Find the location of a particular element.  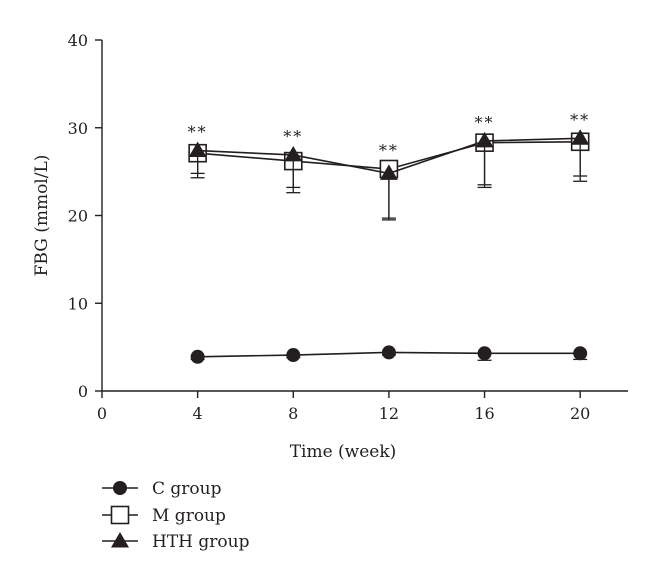

legend-label-m-group: M group is located at coordinates (189, 516).